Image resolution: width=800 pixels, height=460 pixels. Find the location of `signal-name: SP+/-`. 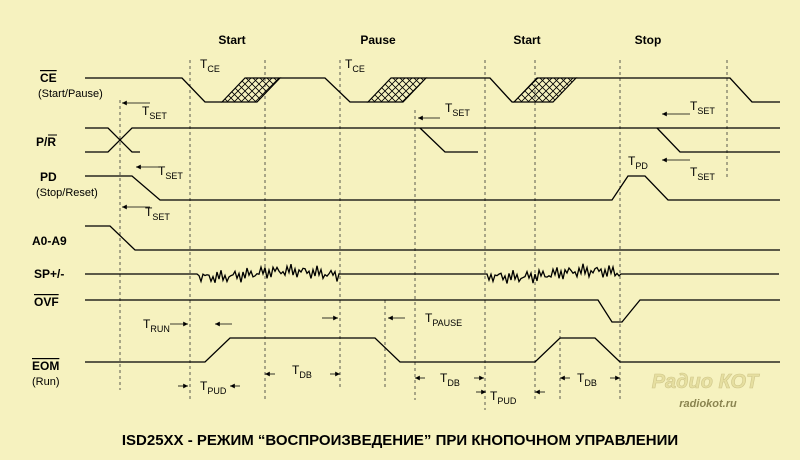

signal-name: SP+/- is located at coordinates (49, 274).